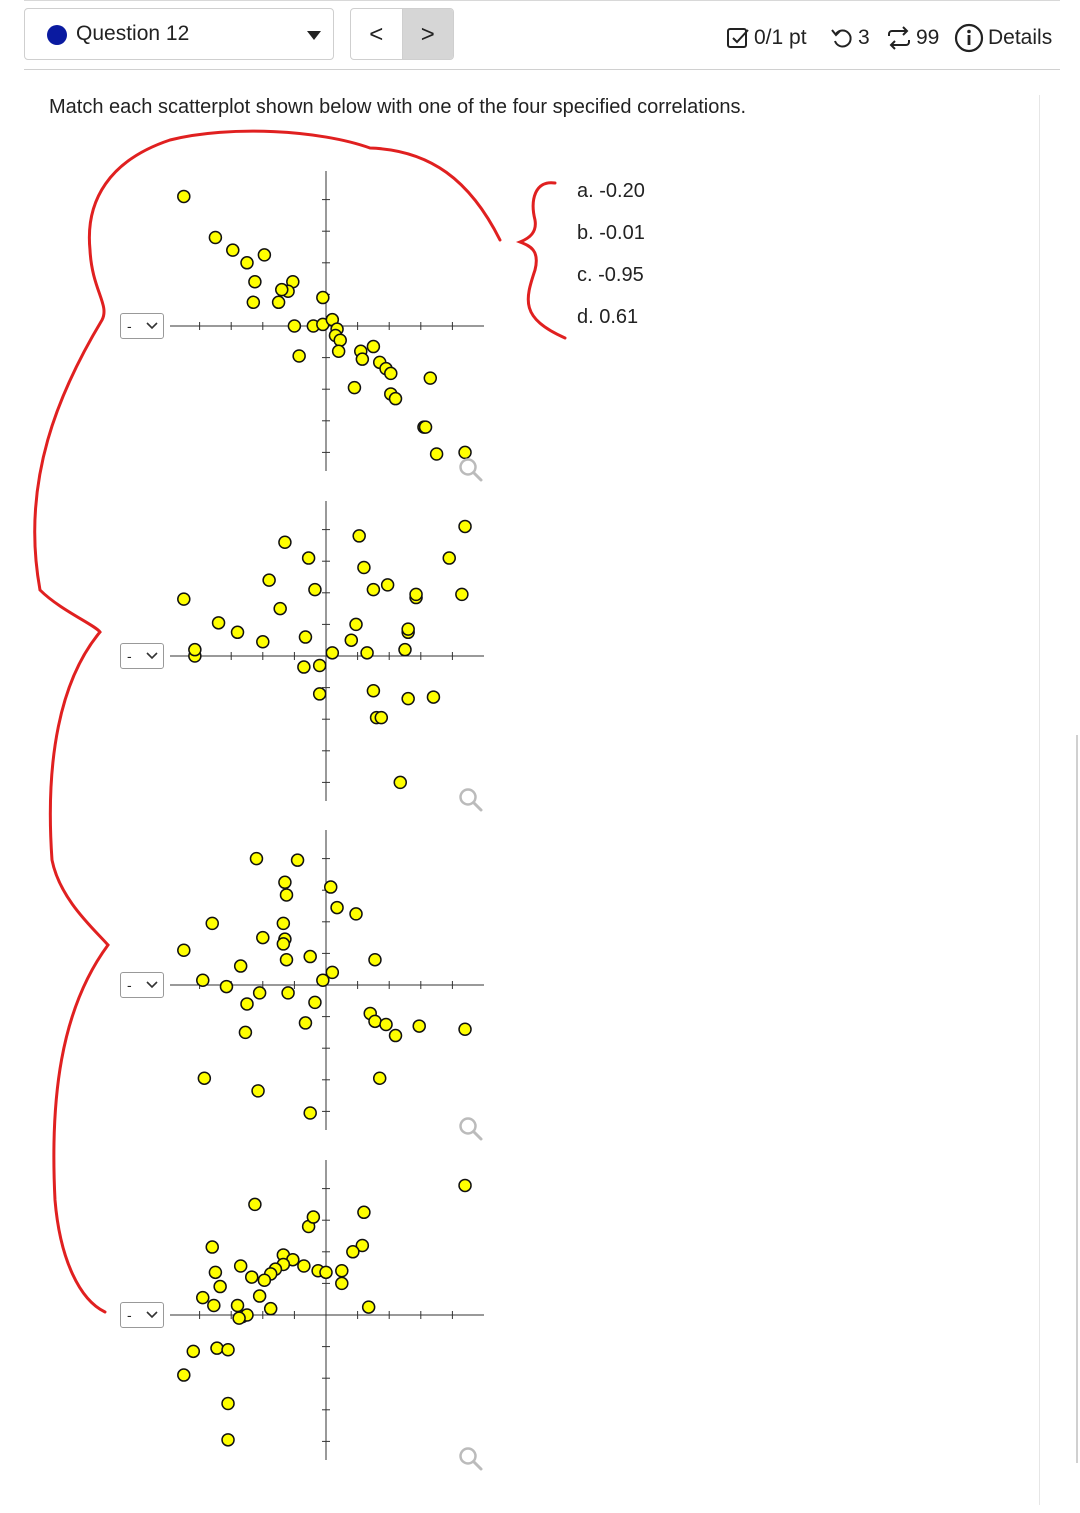 The height and width of the screenshot is (1513, 1080). I want to click on question-selector: Question 12, so click(179, 34).